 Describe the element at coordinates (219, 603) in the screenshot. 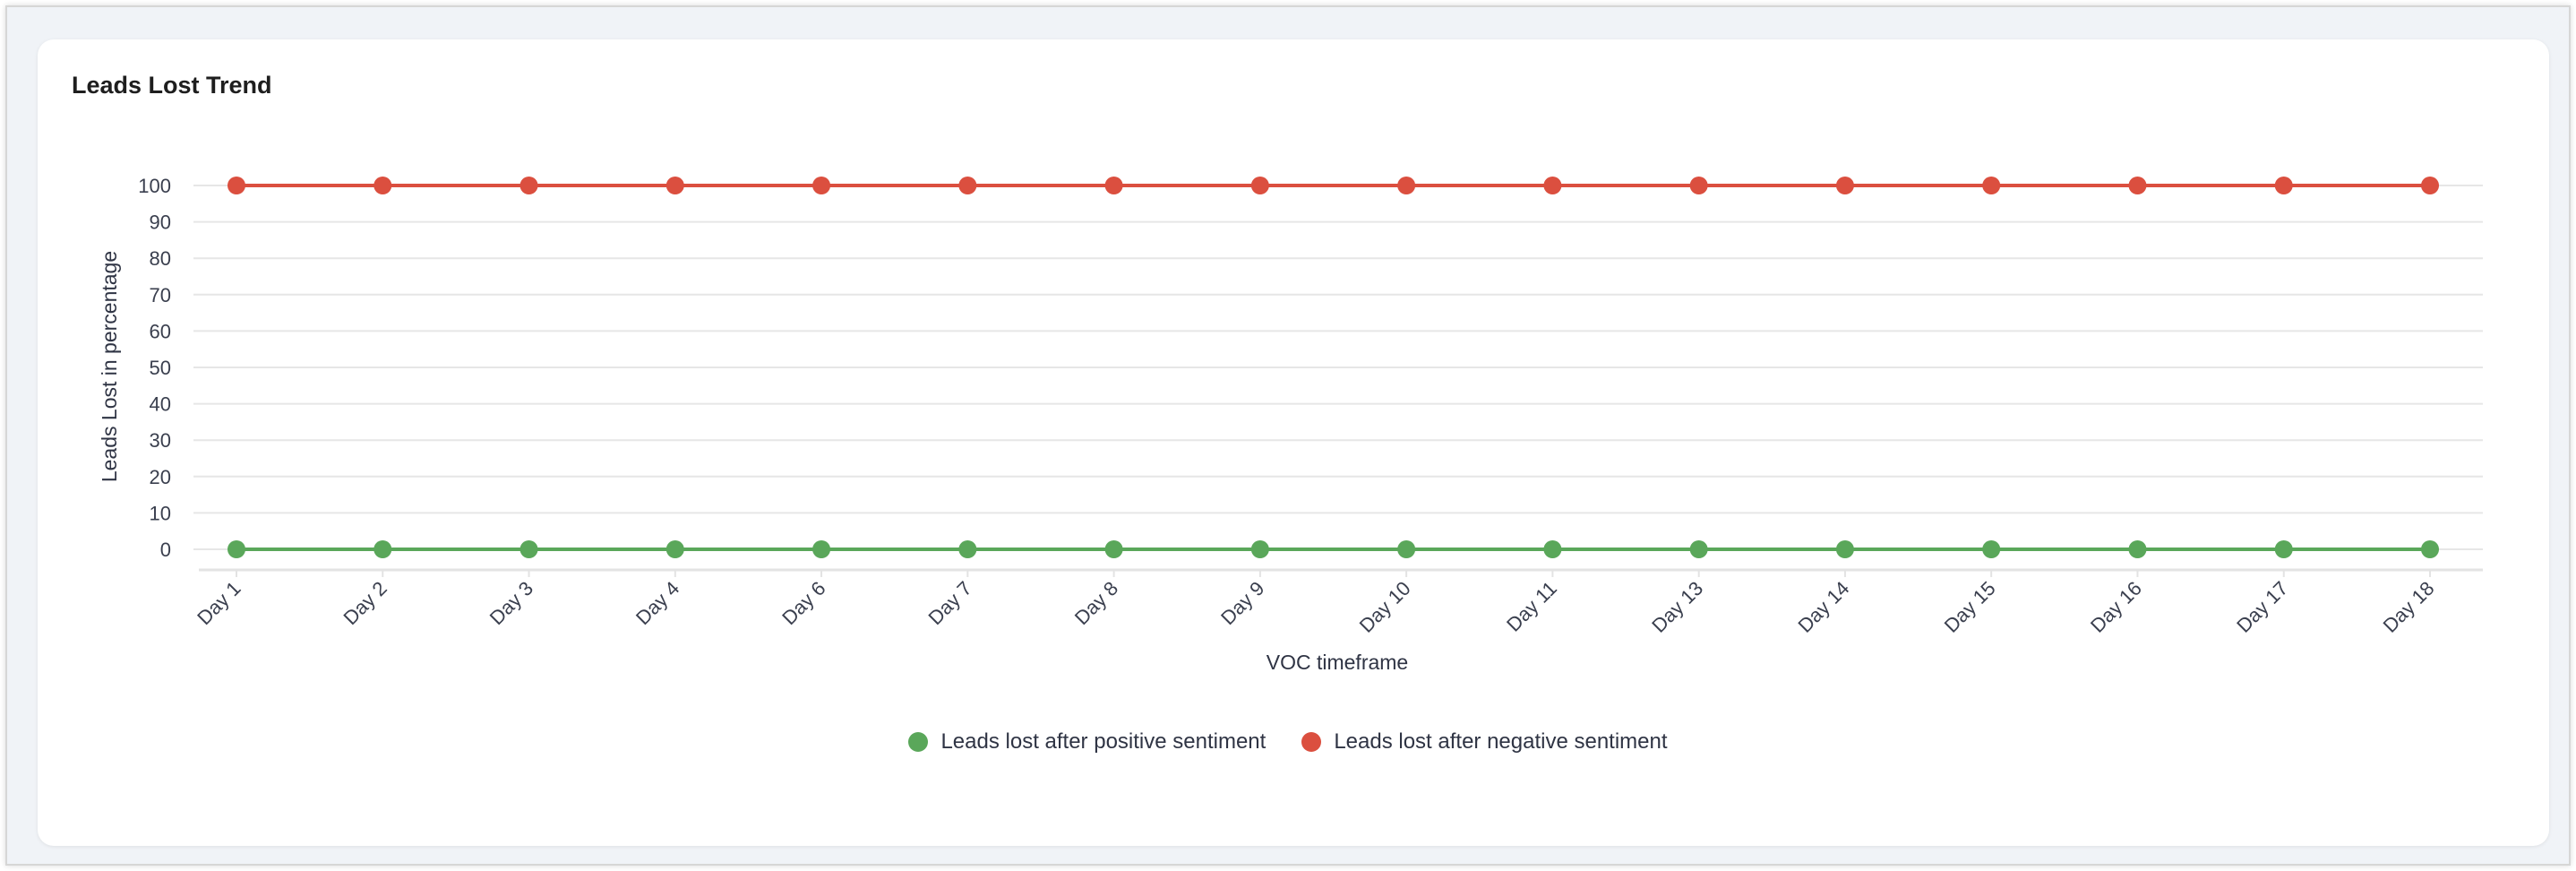

I see `x-tick-label: Day 1` at that location.